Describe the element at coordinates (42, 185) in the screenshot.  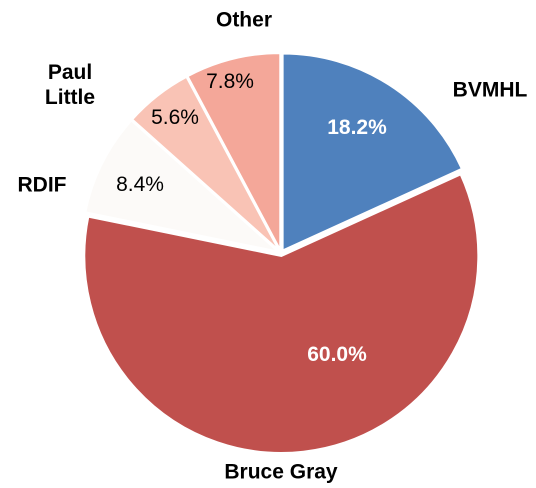
I see `slice-label: RDIF` at that location.